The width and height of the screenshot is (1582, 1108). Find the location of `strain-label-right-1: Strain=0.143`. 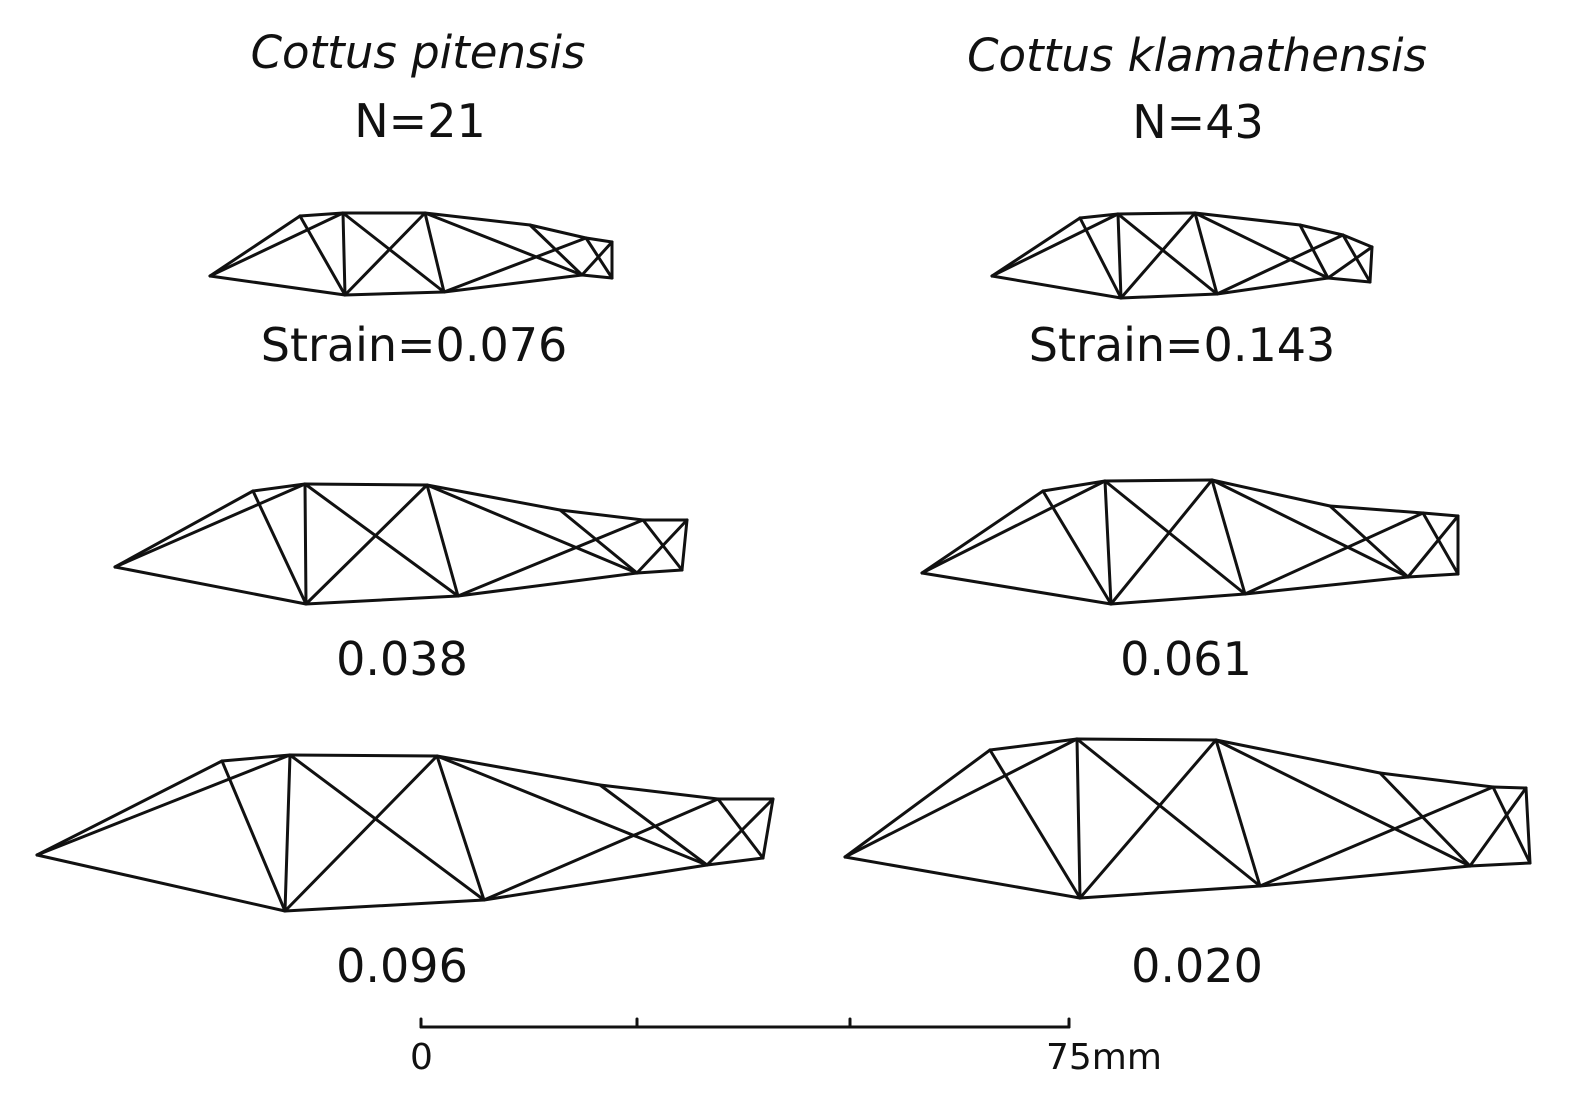

strain-label-right-1: Strain=0.143 is located at coordinates (1182, 345).